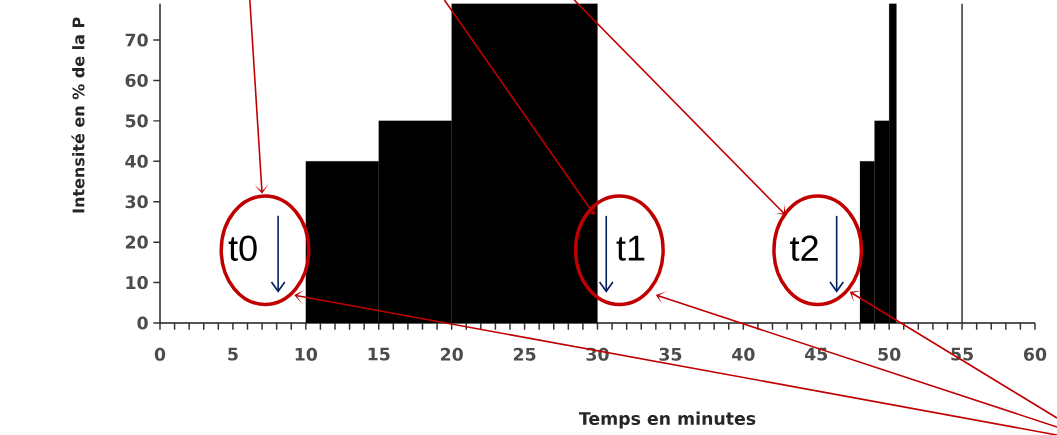 This screenshot has height=435, width=1057. What do you see at coordinates (137, 283) in the screenshot?
I see `y-tick-label: 10` at bounding box center [137, 283].